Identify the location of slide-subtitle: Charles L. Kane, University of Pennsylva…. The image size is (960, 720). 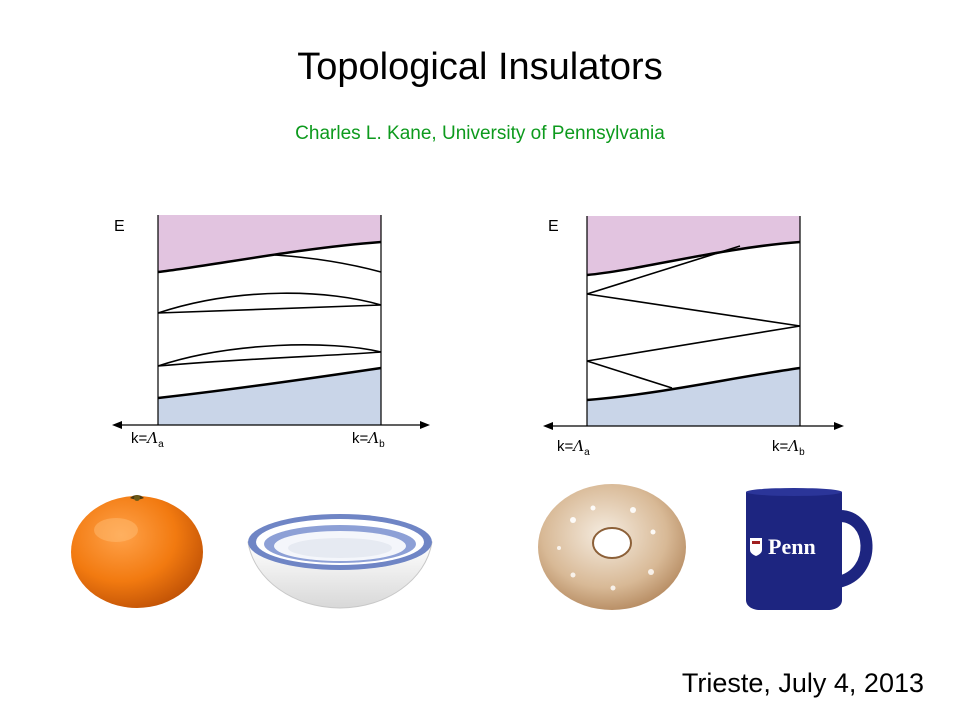
(480, 133).